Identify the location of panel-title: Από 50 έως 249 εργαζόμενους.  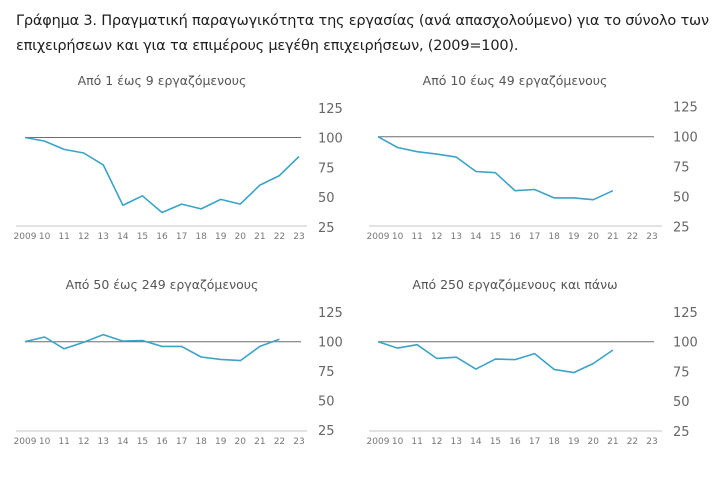
(162, 284).